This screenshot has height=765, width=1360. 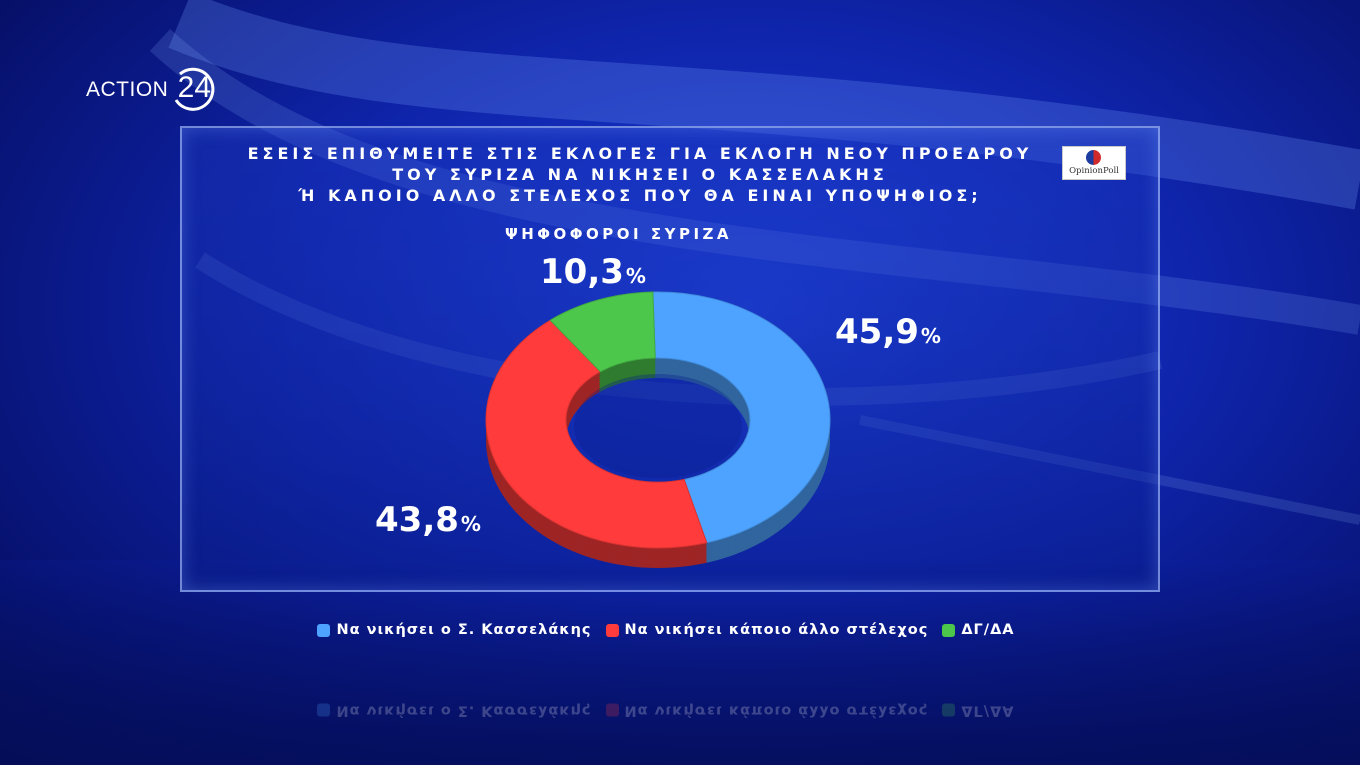 I want to click on slice-label-dk: 10,3%, so click(x=593, y=272).